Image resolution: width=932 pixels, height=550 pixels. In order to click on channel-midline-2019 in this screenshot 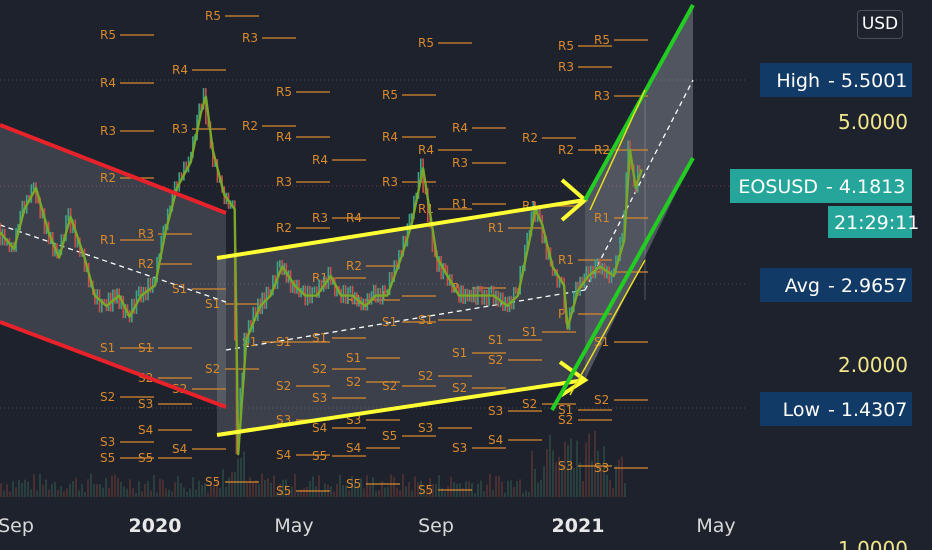, I will do `click(113, 263)`.